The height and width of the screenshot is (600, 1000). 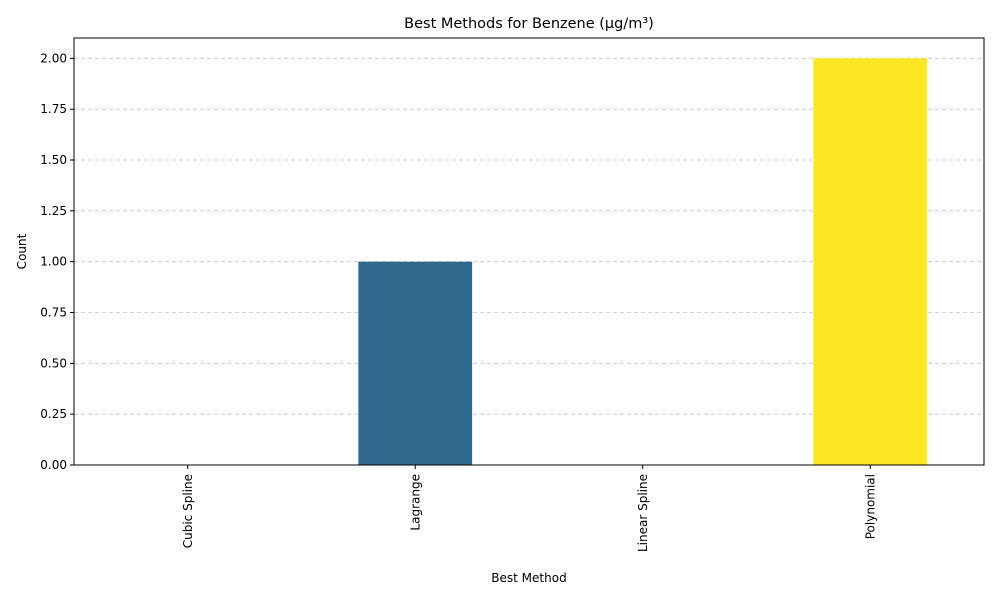 I want to click on y-tick-label: 1.75, so click(x=53, y=109).